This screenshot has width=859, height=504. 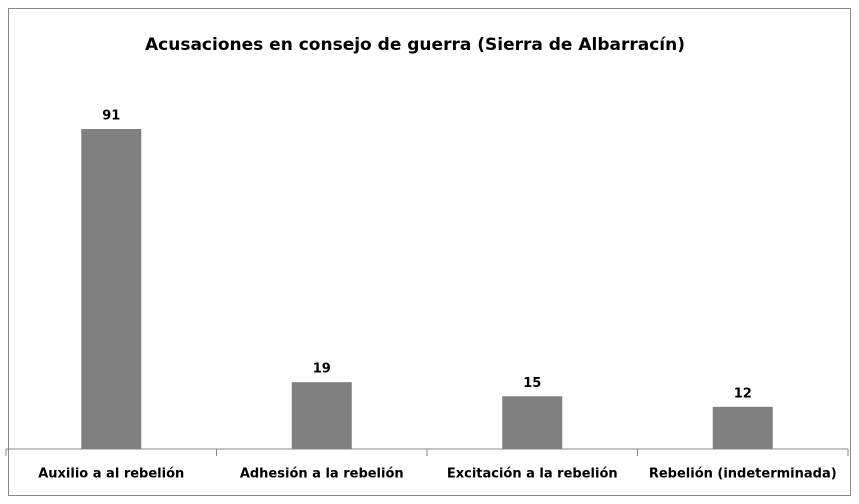 I want to click on data-label: 12, so click(x=743, y=393).